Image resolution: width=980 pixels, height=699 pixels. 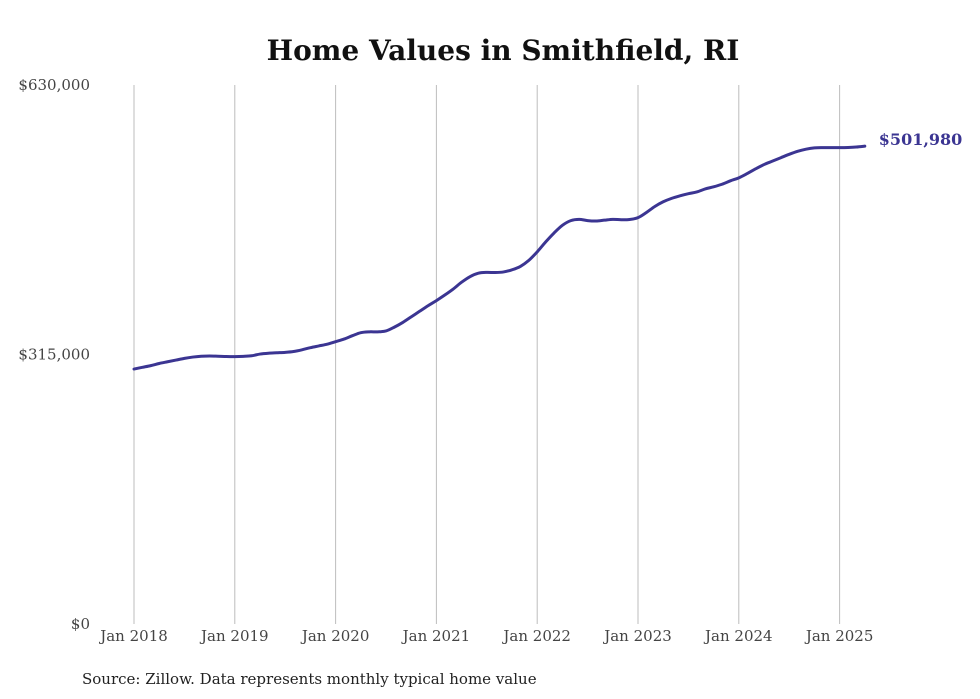 I want to click on x-tick-label: Jan 2023, so click(x=637, y=636).